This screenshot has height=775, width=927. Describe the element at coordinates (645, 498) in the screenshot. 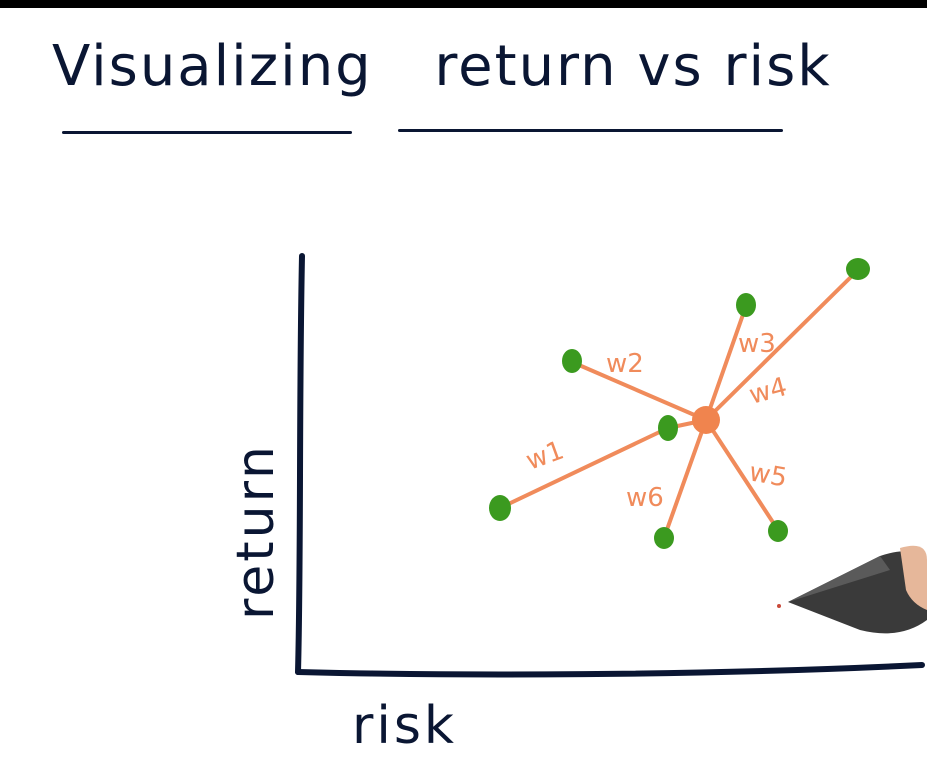

I see `label-w6: w6` at that location.